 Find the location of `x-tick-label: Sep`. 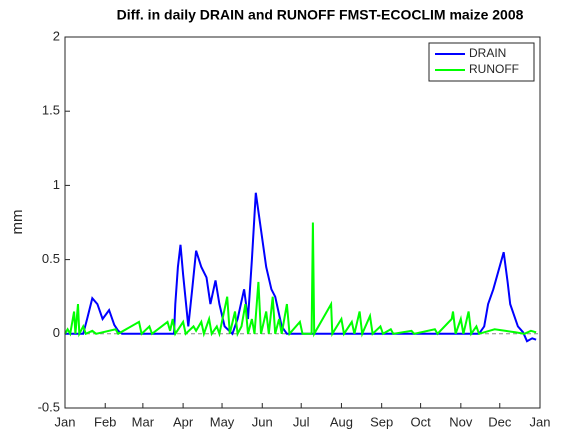

x-tick-label: Sep is located at coordinates (381, 421).